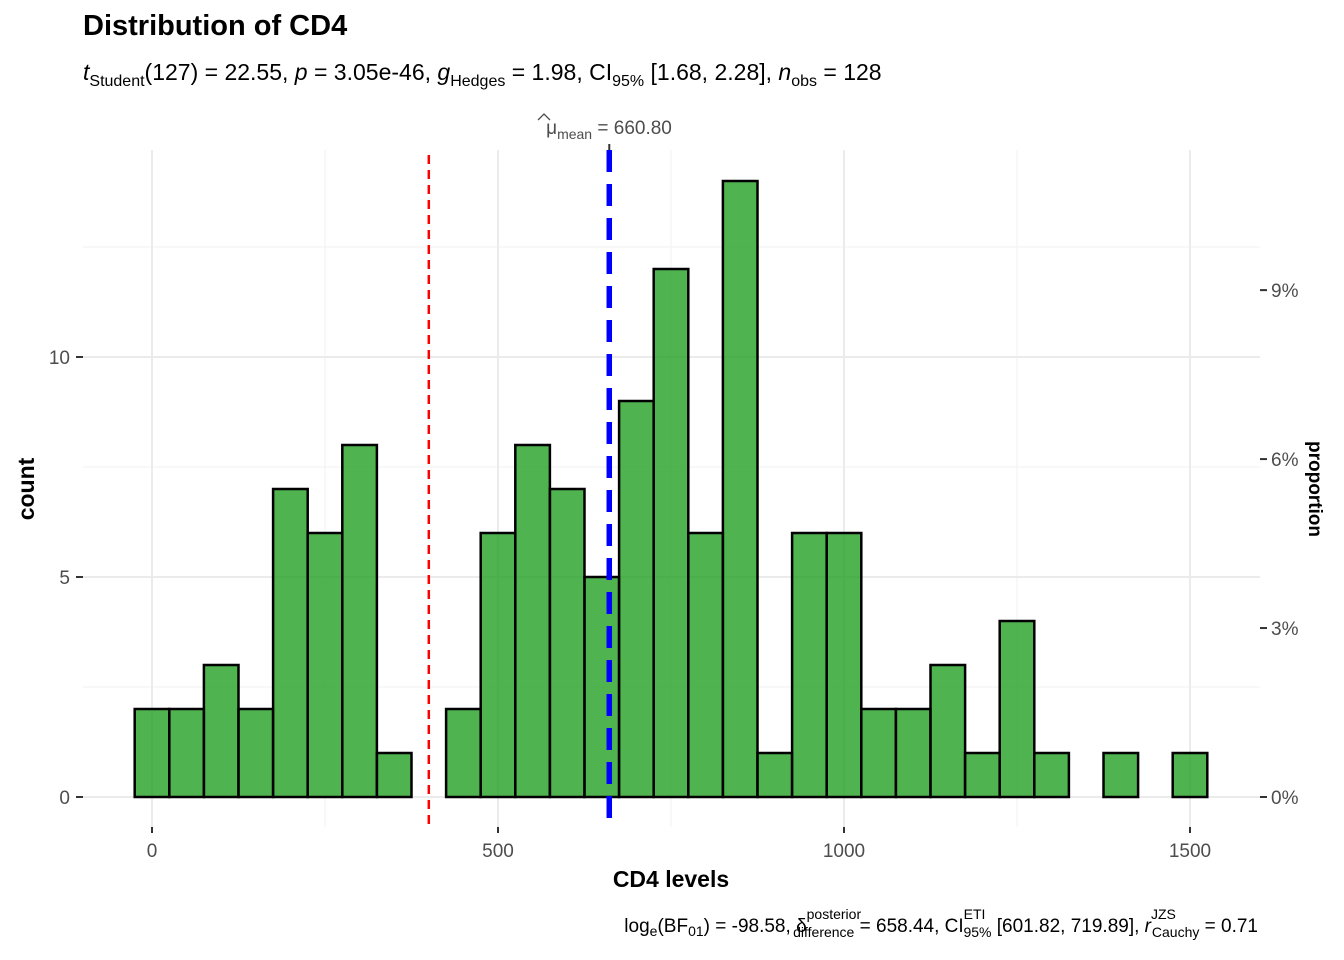 This screenshot has width=1344, height=960. What do you see at coordinates (26, 488) in the screenshot?
I see `y-axis-title: count` at bounding box center [26, 488].